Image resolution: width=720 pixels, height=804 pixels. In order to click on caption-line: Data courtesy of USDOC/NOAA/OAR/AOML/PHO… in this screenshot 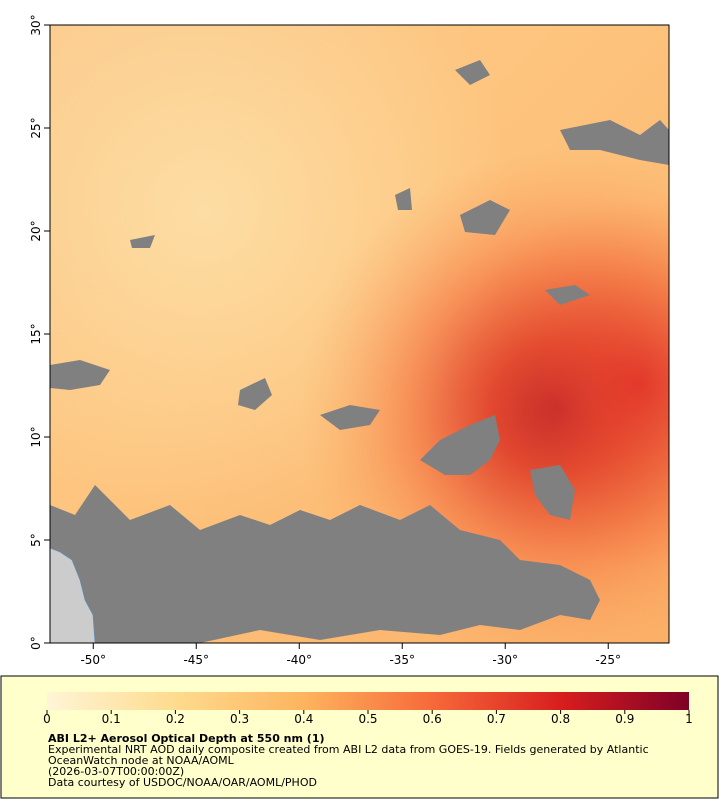, I will do `click(182, 782)`.